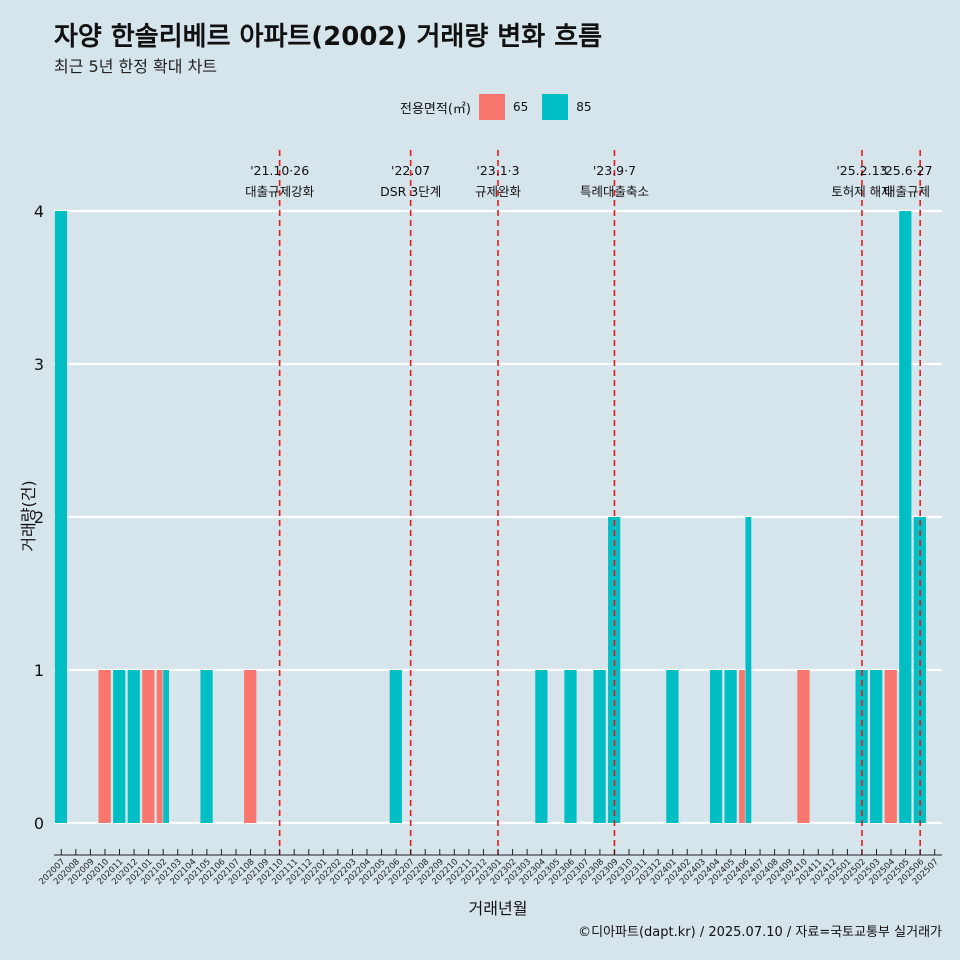  Describe the element at coordinates (328, 37) in the screenshot. I see `page-title: 자양 한솔리베르 아파트(2002) 거래량 변화 흐름` at that location.